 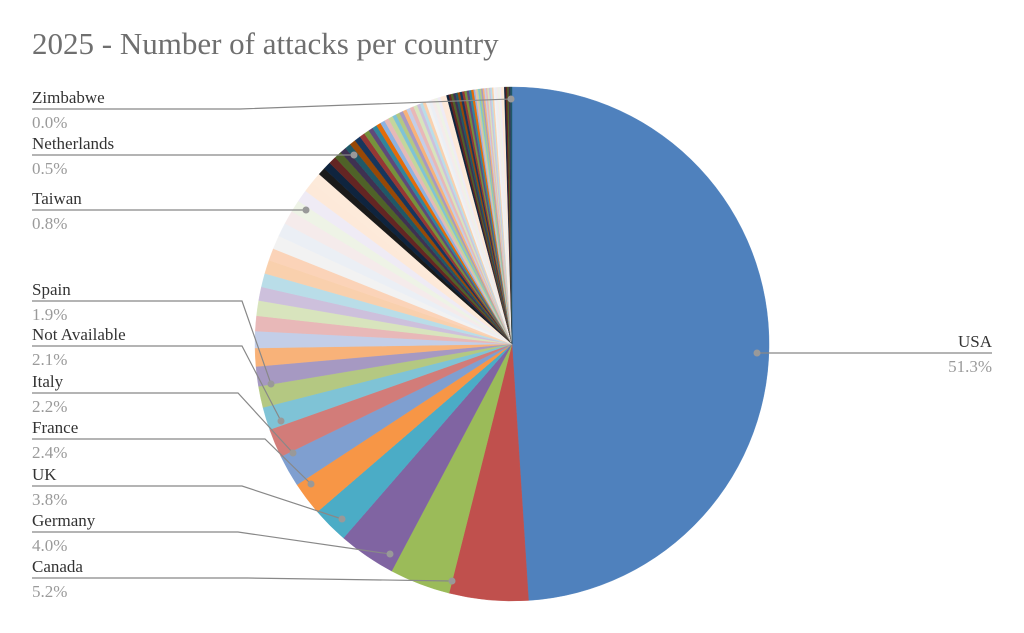 I want to click on leader-dot-france, so click(x=311, y=484).